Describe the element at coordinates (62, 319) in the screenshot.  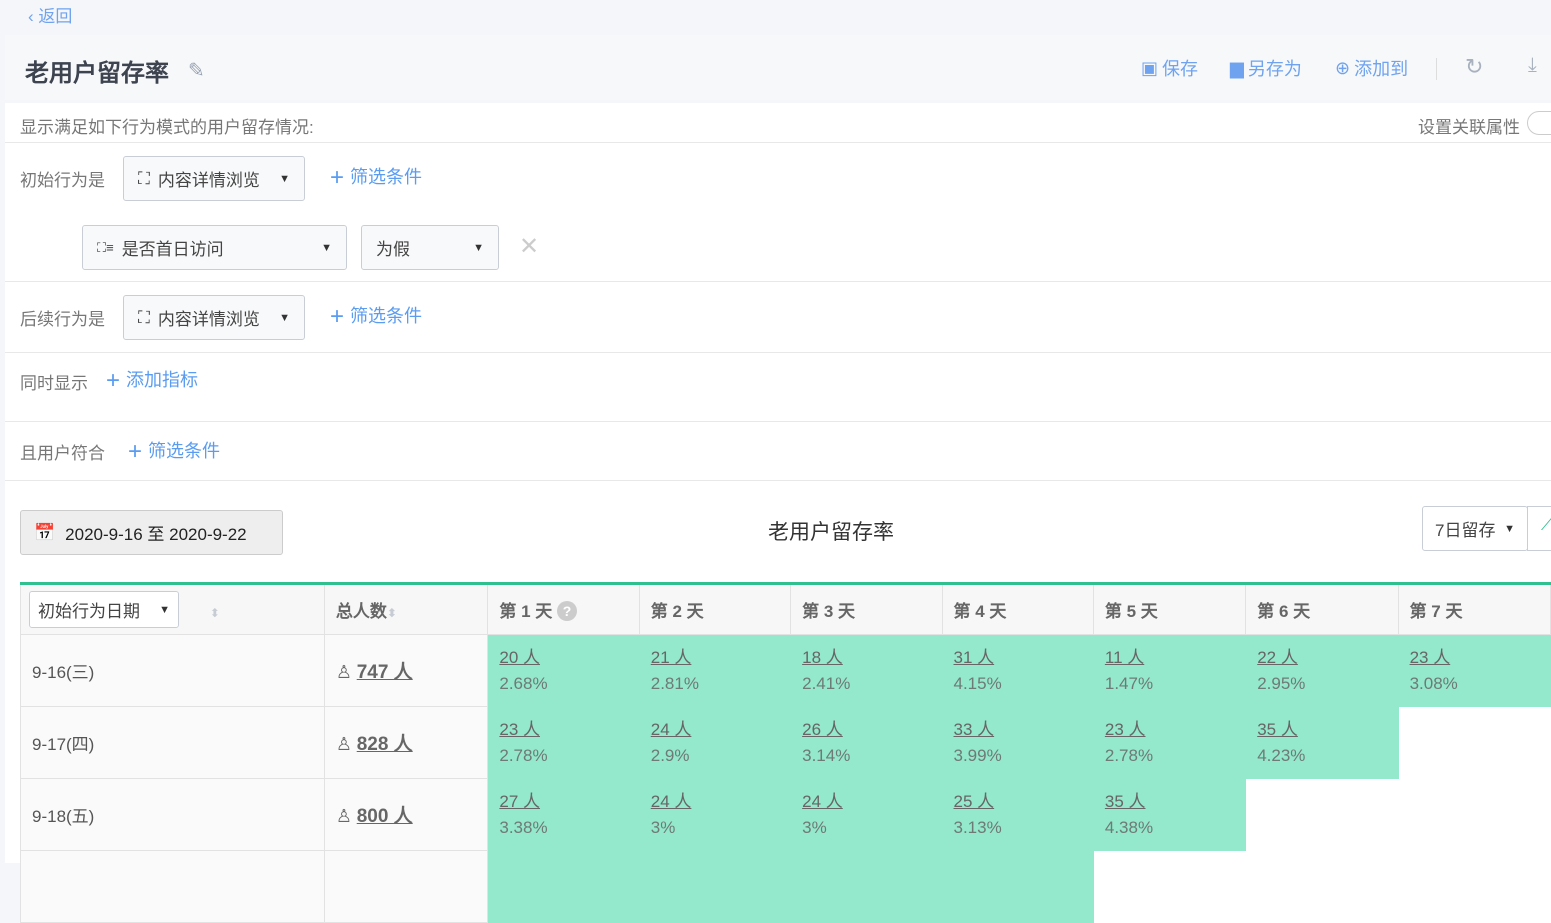
I see `followup-label: 后续行为是` at that location.